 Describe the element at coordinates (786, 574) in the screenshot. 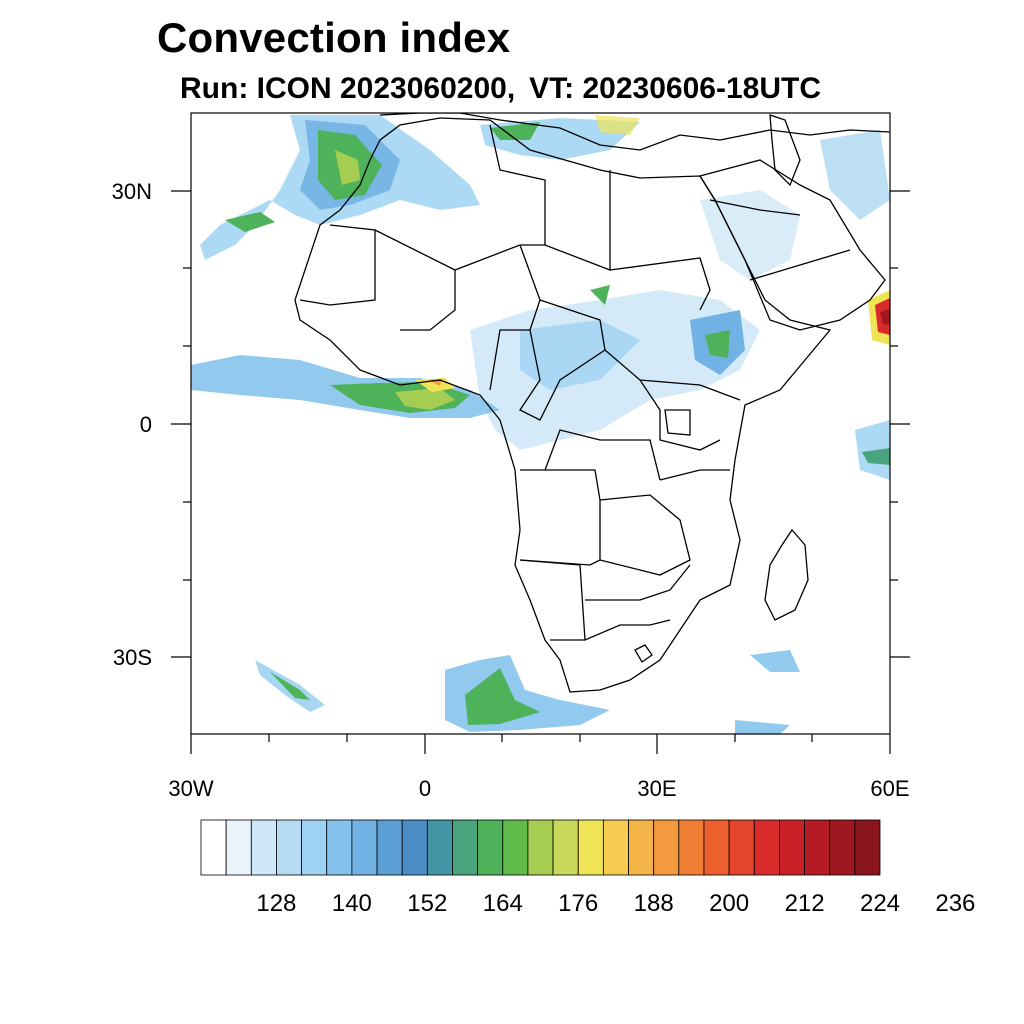

I see `madagascar-coastline` at that location.